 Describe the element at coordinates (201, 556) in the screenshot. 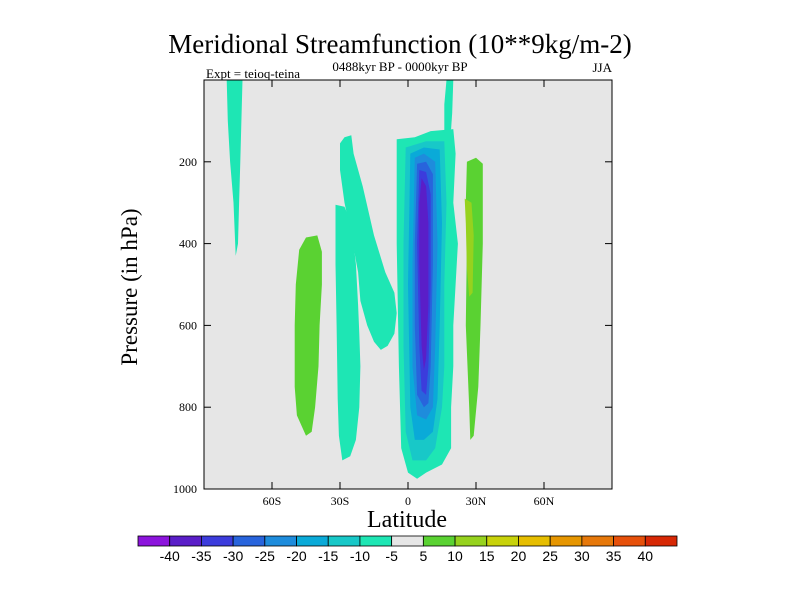

I see `colorbar-label: -35` at that location.